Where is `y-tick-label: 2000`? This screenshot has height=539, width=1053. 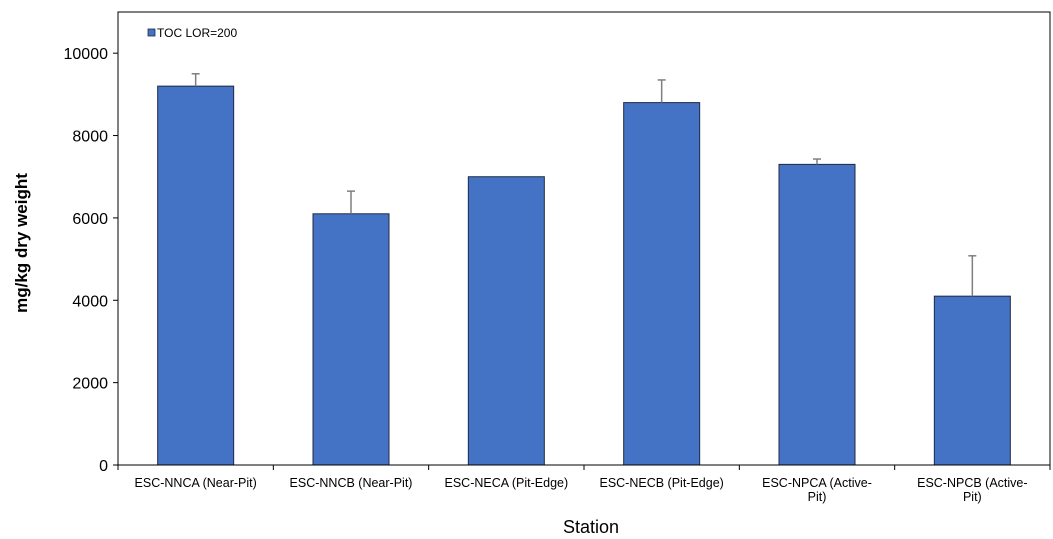 y-tick-label: 2000 is located at coordinates (90, 384).